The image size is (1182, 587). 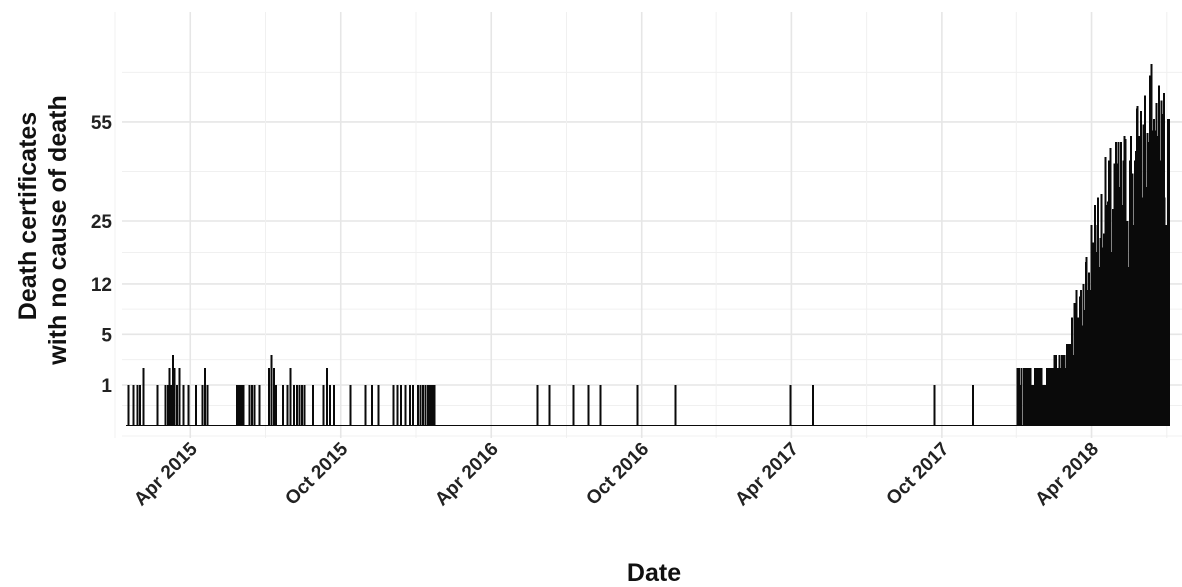 What do you see at coordinates (106, 386) in the screenshot?
I see `y-tick-label: 1` at bounding box center [106, 386].